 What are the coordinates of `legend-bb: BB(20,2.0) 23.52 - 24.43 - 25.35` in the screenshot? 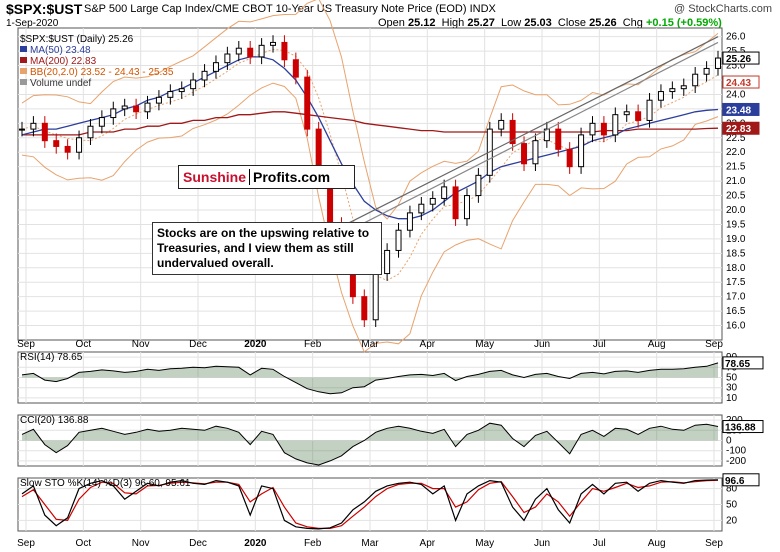 It's located at (102, 72).